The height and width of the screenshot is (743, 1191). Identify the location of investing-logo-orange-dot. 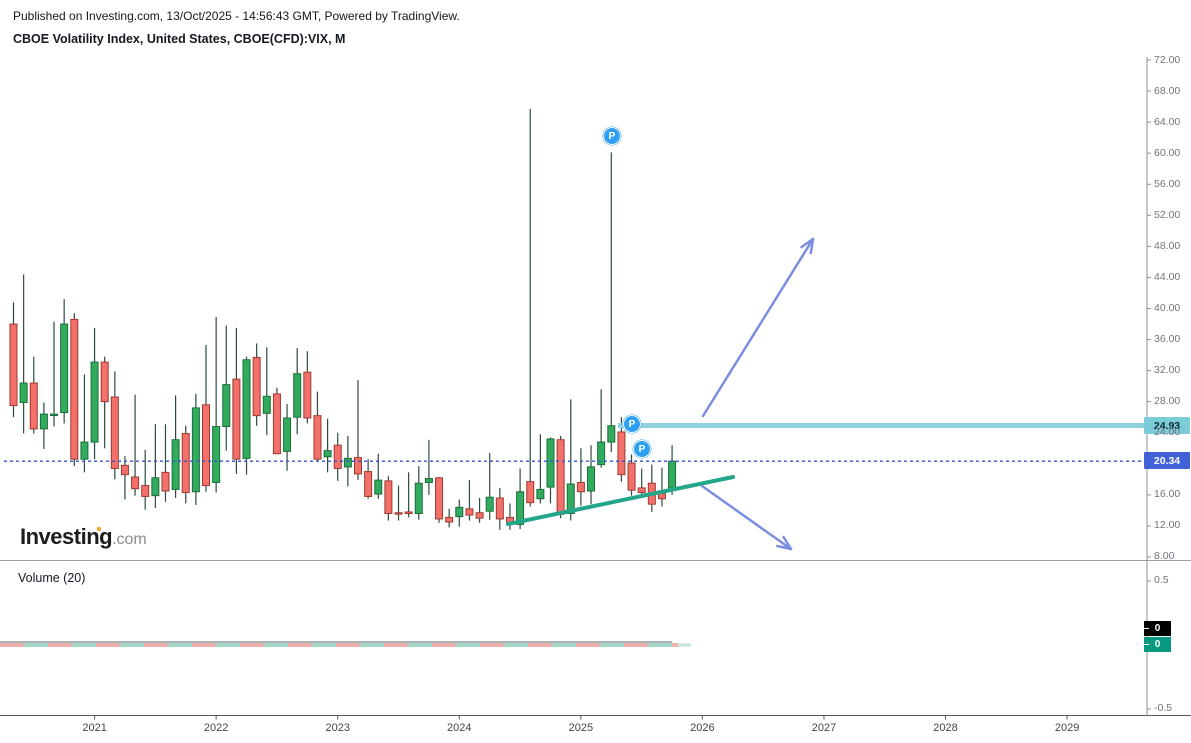
(99, 529).